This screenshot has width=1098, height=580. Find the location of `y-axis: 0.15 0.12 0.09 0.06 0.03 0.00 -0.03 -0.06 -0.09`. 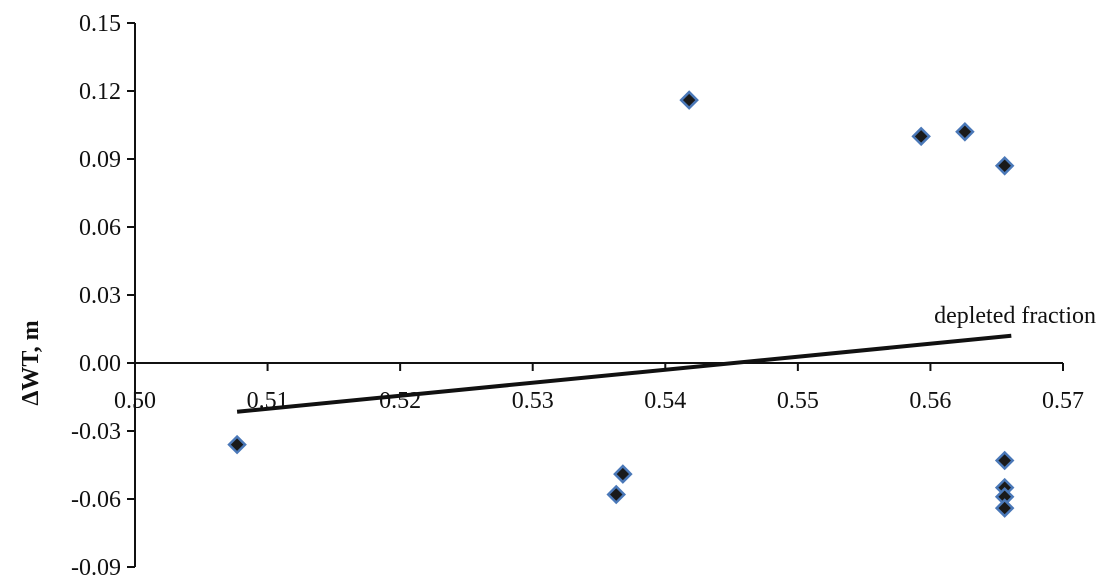

y-axis: 0.15 0.12 0.09 0.06 0.03 0.00 -0.03 -0.06 -0.09 is located at coordinates (103, 295).